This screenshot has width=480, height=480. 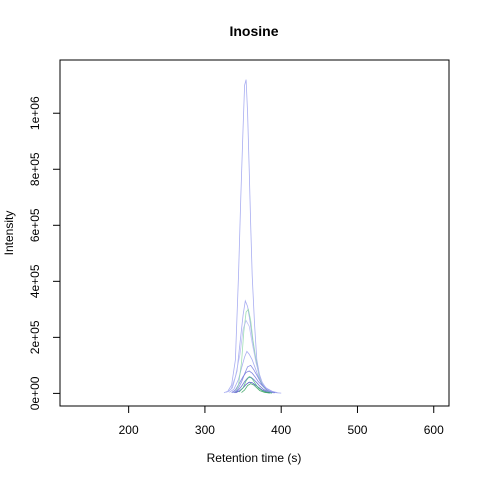 What do you see at coordinates (252, 236) in the screenshot?
I see `series-layer` at bounding box center [252, 236].